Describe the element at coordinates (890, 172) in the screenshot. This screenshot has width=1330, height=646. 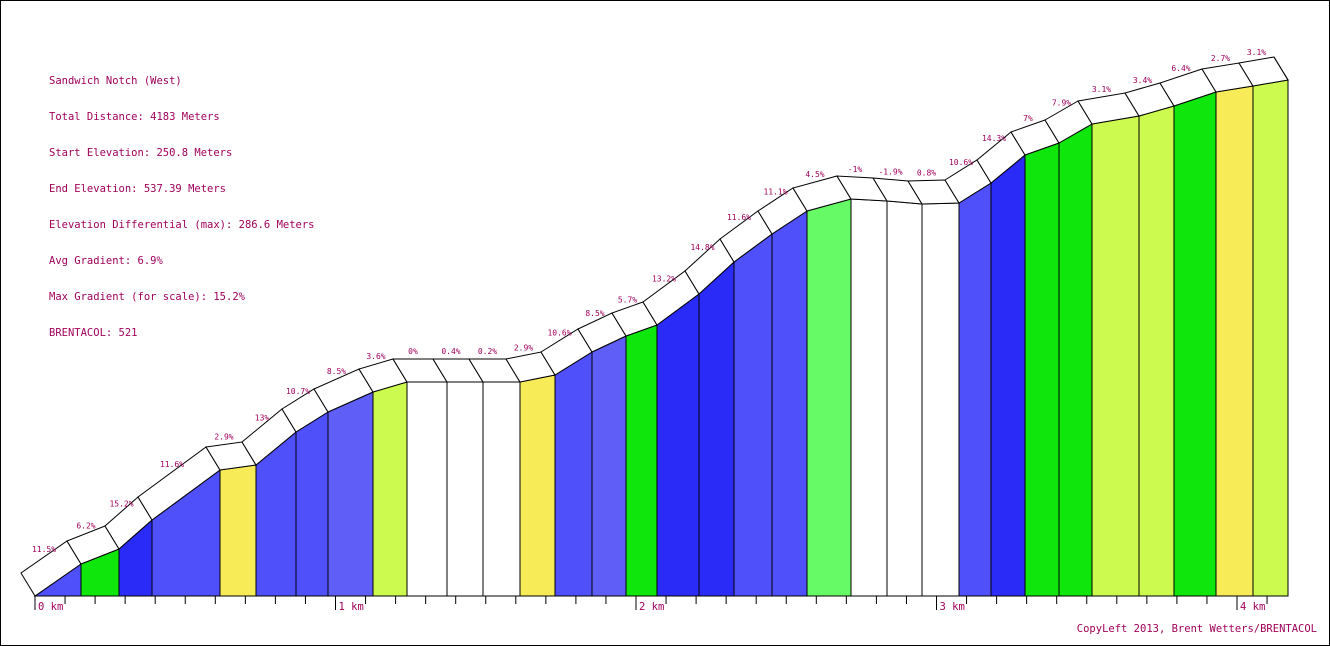
I see `grade-label: -1.9%` at that location.